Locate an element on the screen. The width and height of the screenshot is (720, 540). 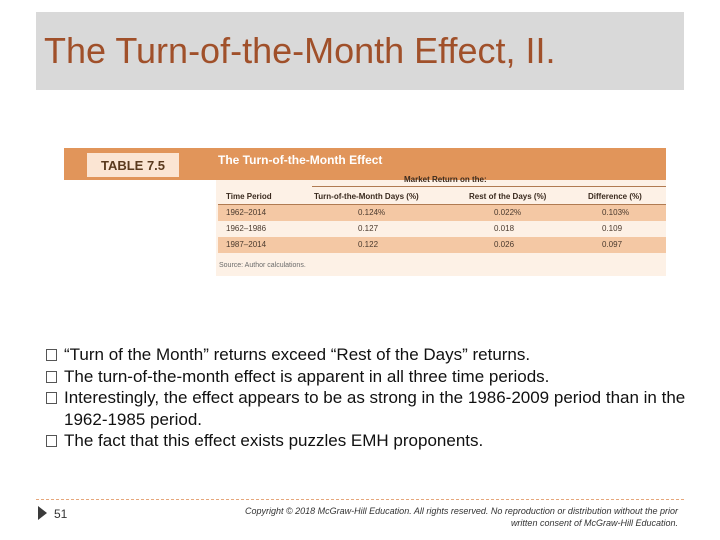
table-cell: 0.122 is located at coordinates (368, 244).